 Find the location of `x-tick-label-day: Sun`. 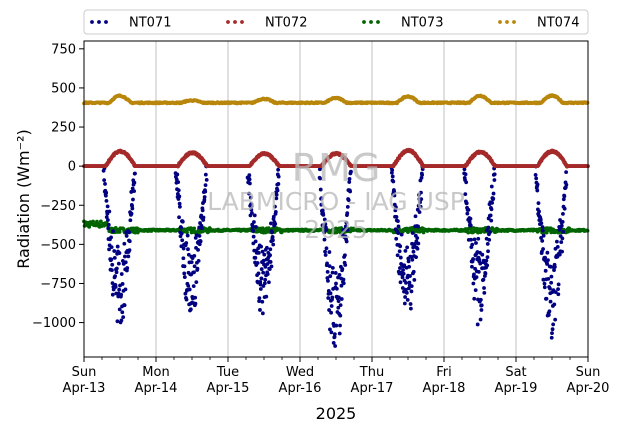

x-tick-label-day: Sun is located at coordinates (84, 372).